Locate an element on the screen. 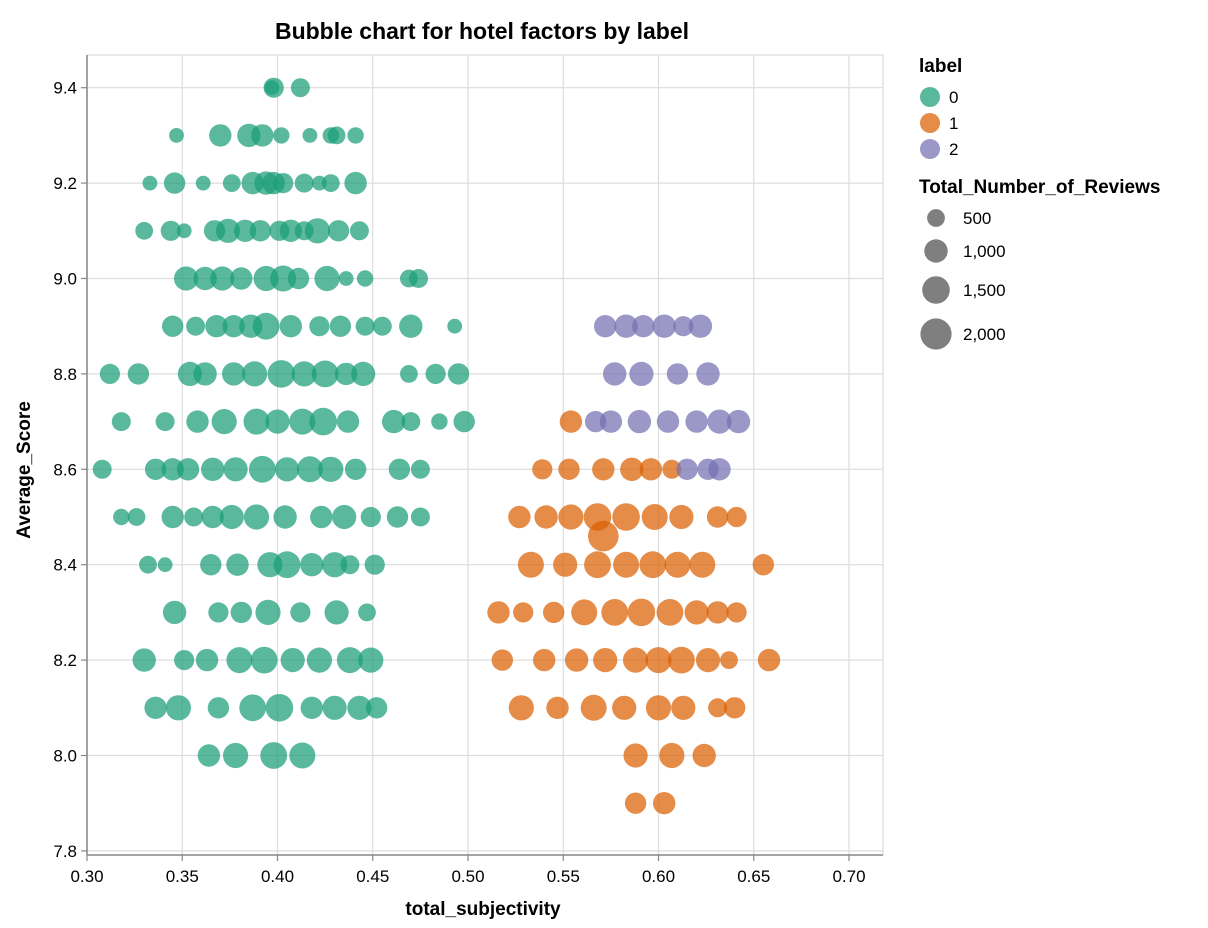 The height and width of the screenshot is (928, 1208). size-legend-label: 1,000 is located at coordinates (984, 251).